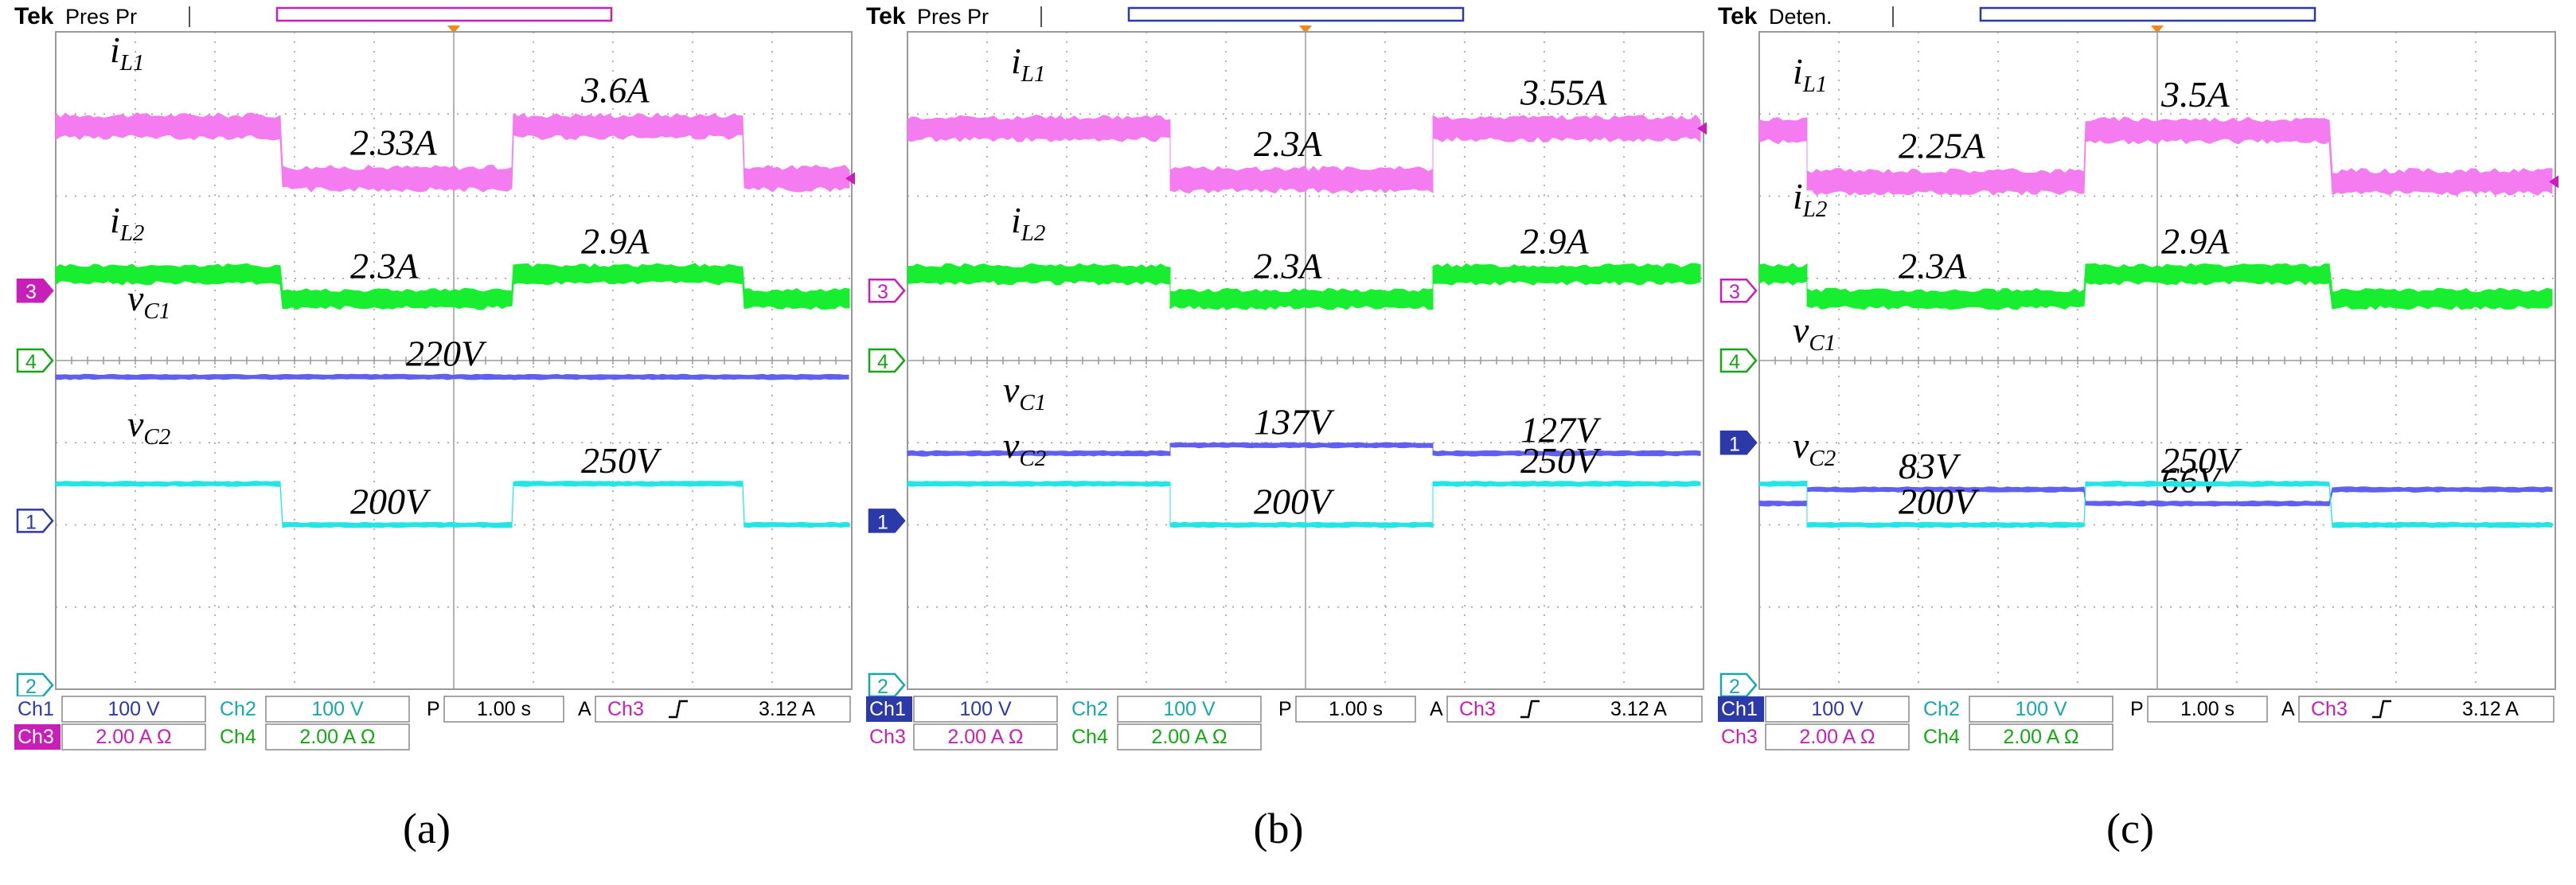  Describe the element at coordinates (2192, 481) in the screenshot. I see `value-label: 66V` at that location.